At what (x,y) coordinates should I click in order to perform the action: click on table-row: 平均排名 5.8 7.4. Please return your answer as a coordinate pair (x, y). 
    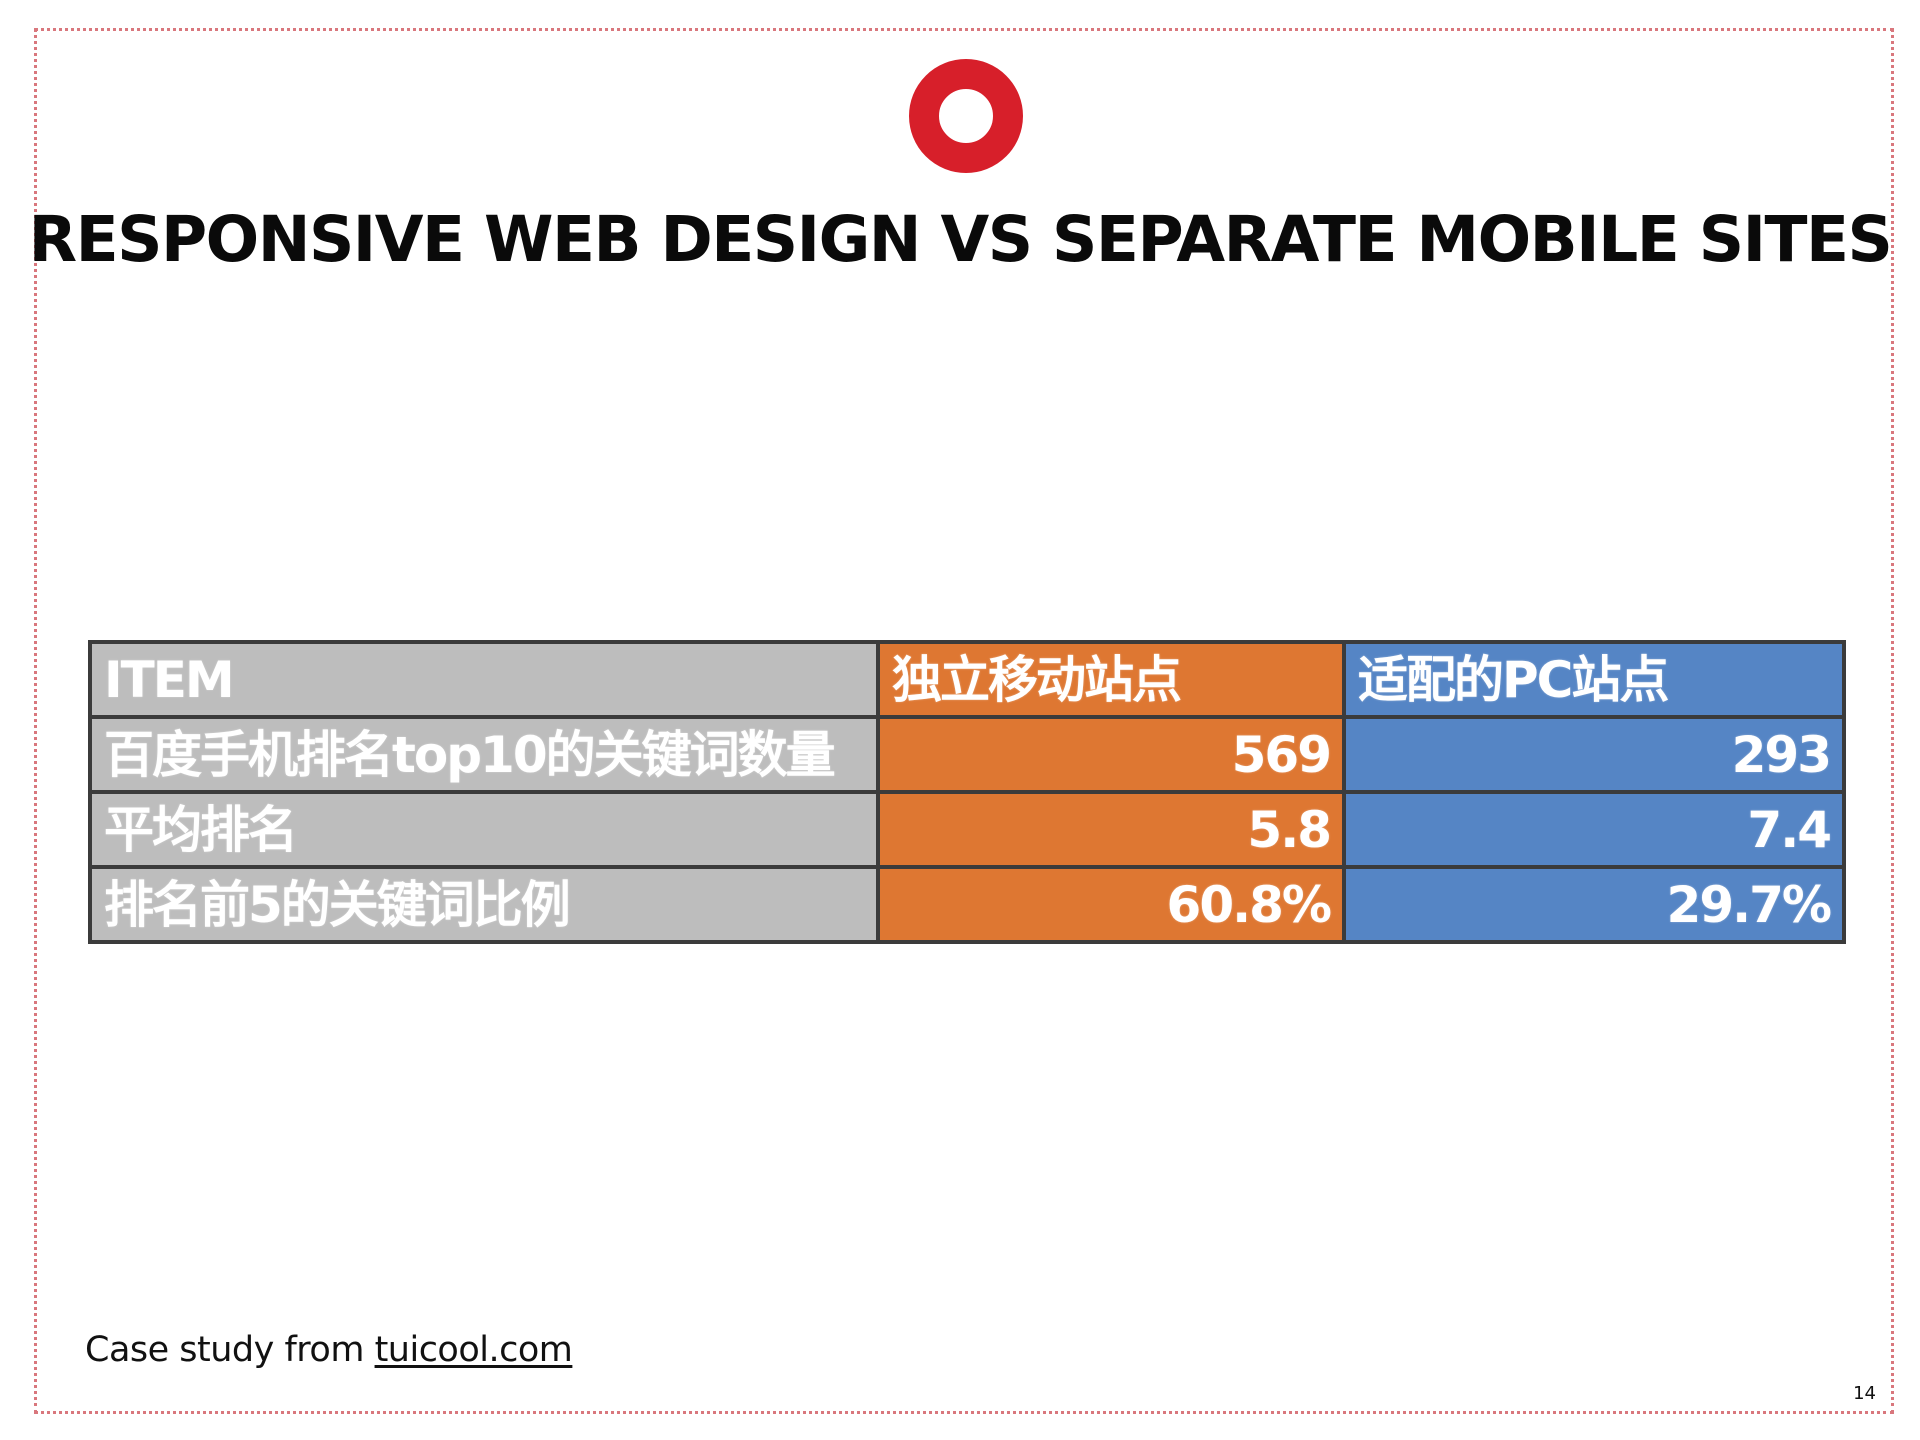
    Looking at the image, I should click on (967, 829).